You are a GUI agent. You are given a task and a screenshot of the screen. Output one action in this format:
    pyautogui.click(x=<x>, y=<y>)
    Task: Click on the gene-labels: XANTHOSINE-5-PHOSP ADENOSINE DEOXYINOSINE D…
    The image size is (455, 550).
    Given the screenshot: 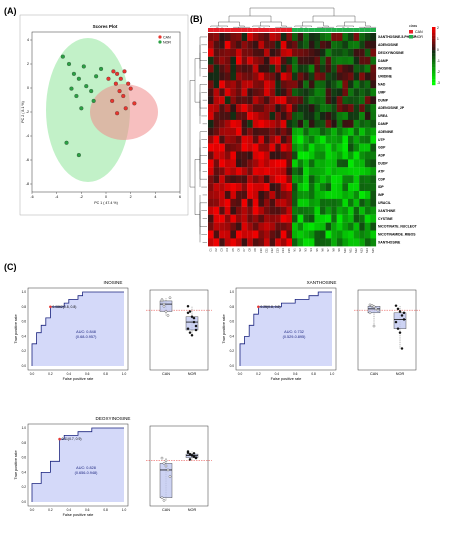 What is the action you would take?
    pyautogui.click(x=398, y=139)
    